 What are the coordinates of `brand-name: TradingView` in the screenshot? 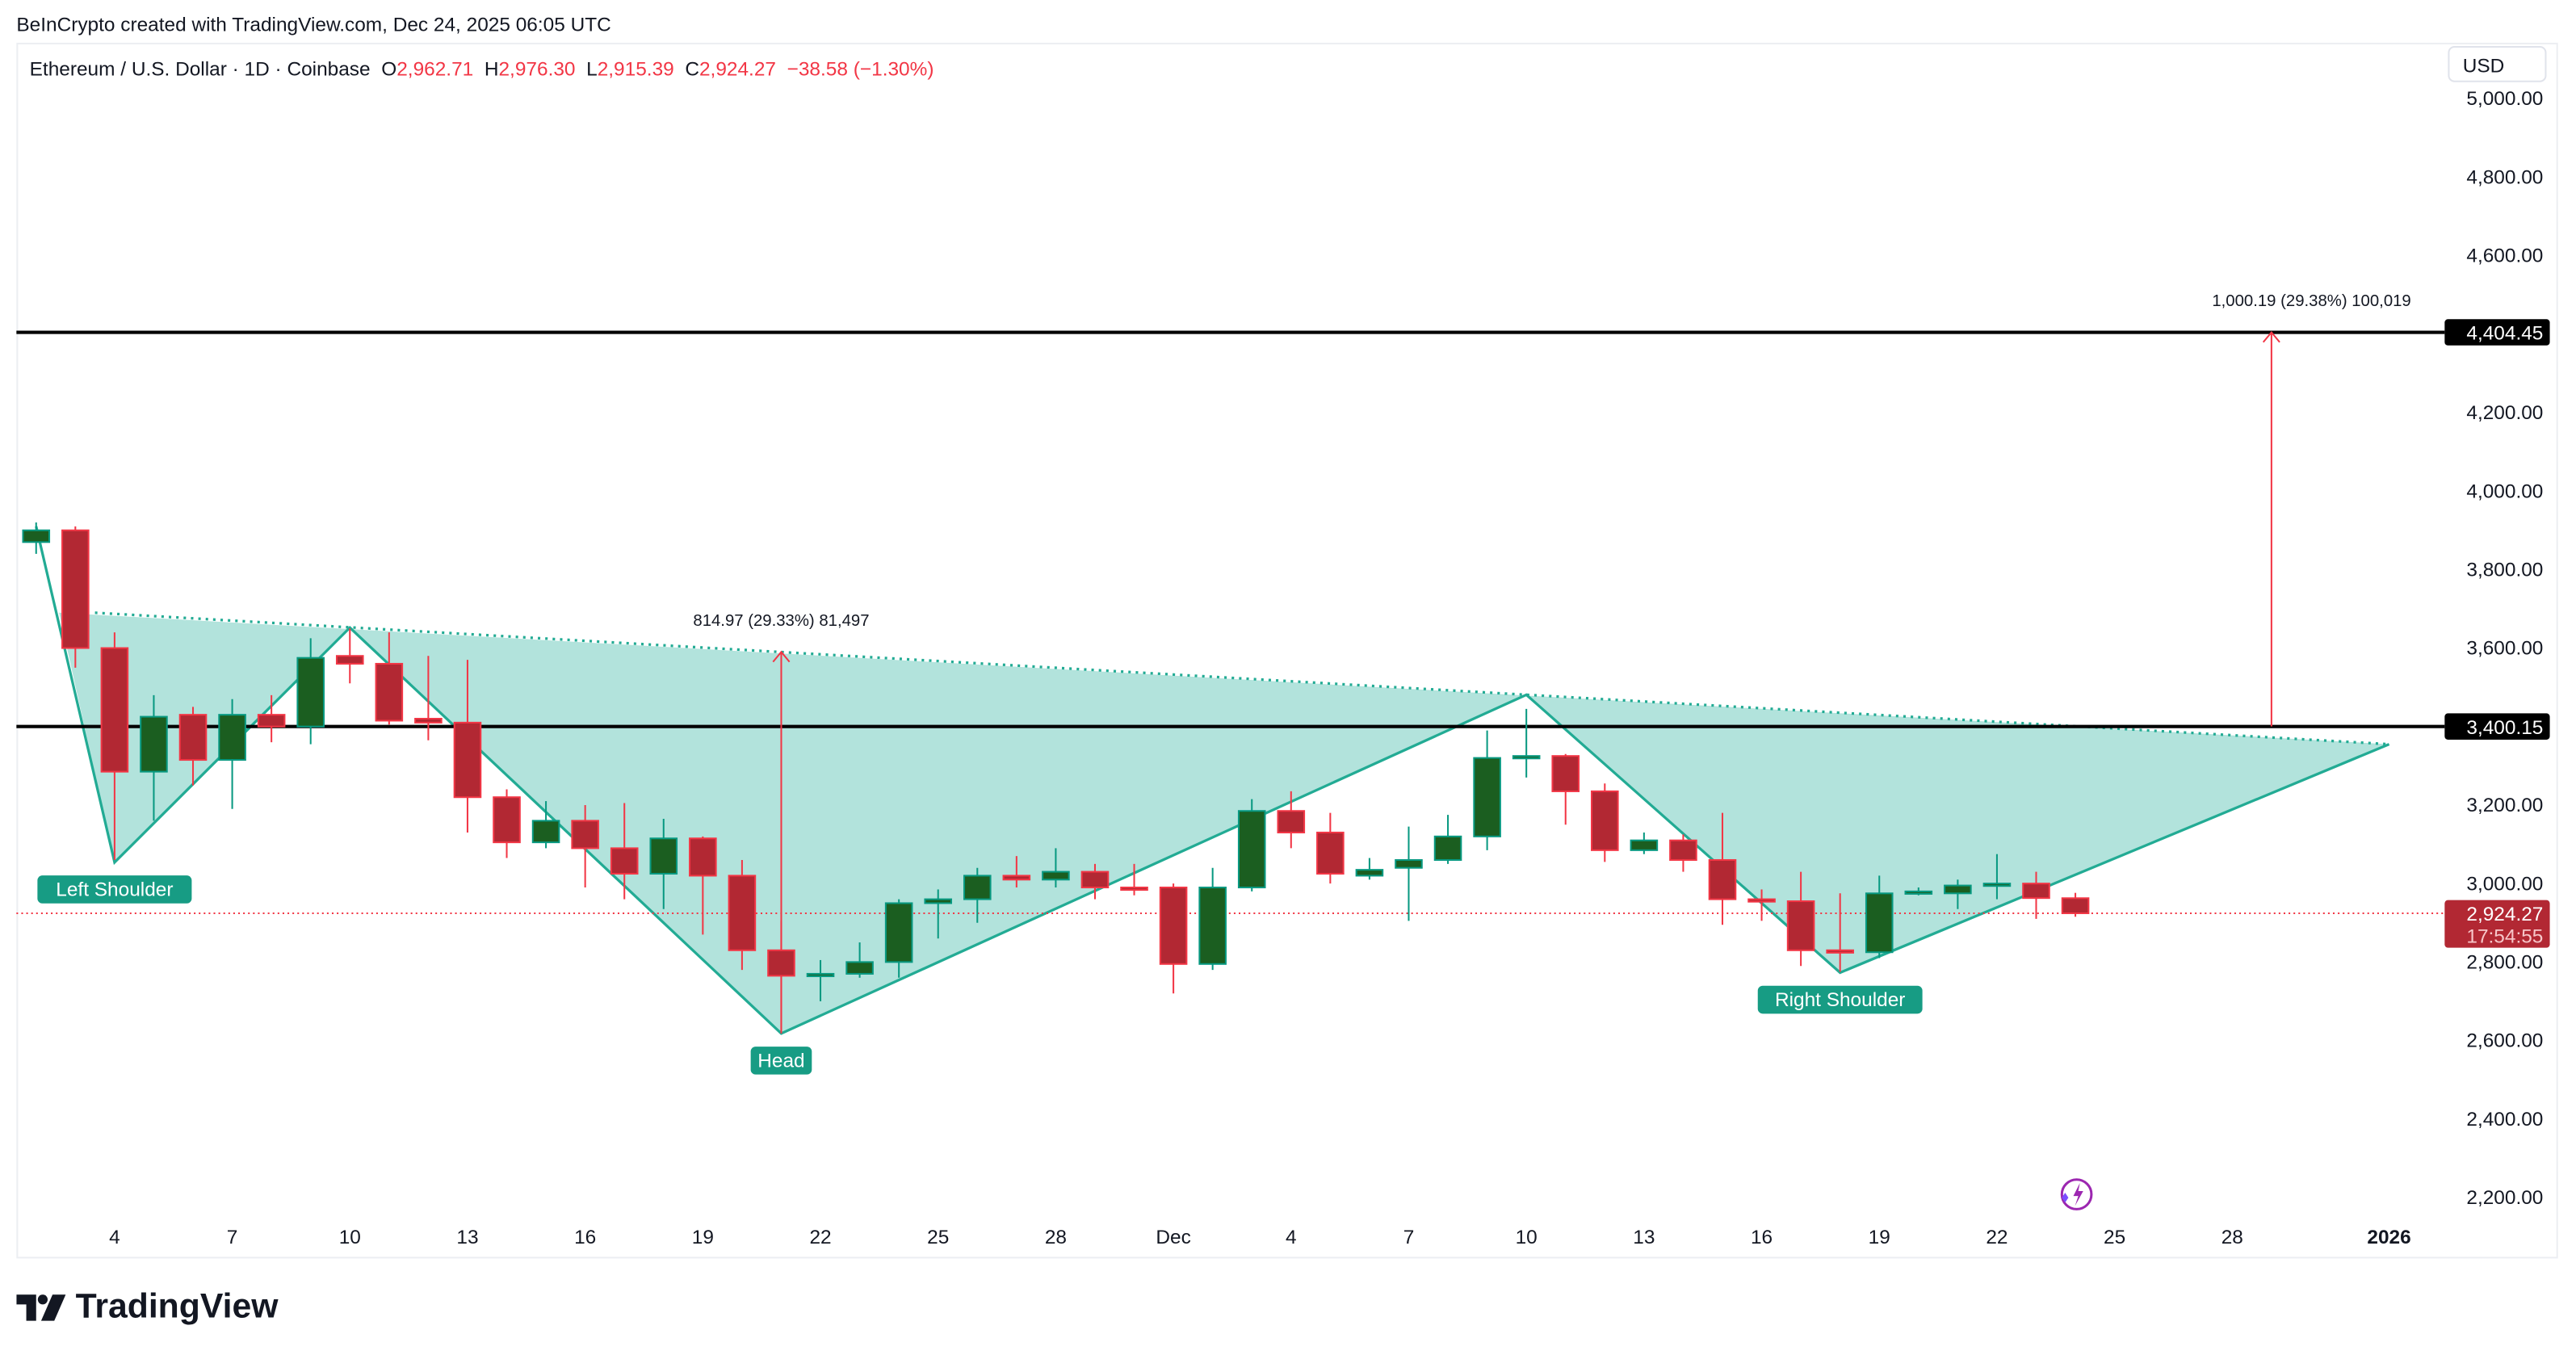 It's located at (177, 1307).